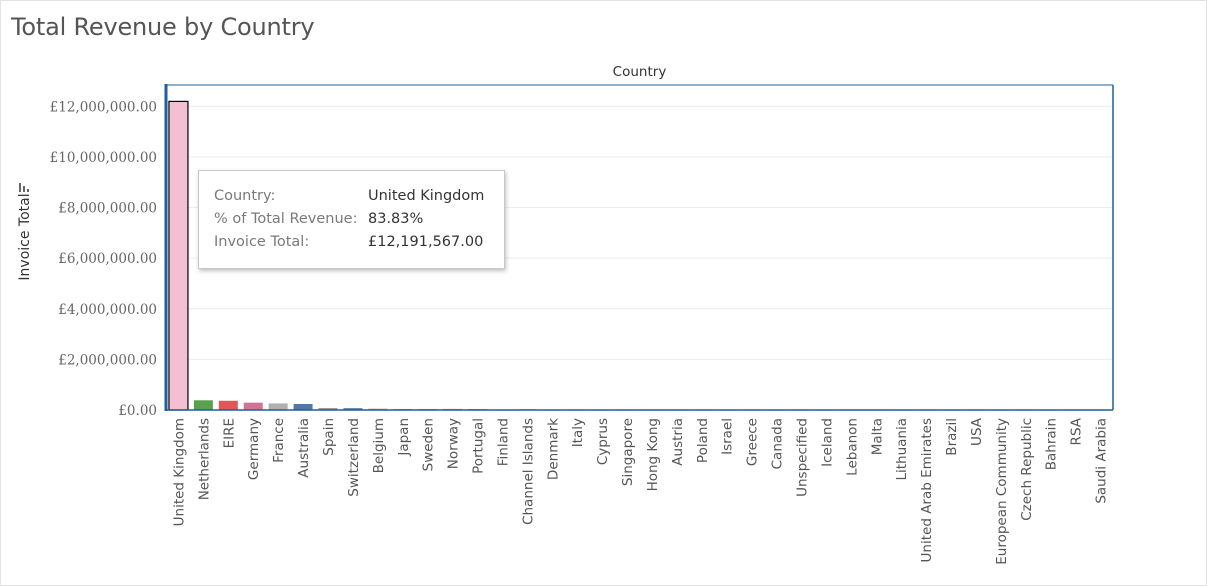  I want to click on x-tick-label: Saudi Arabia, so click(1102, 461).